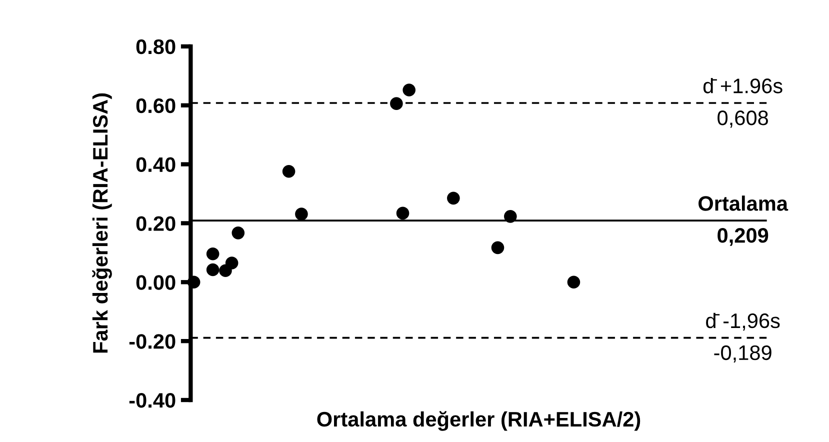 This screenshot has width=829, height=442. What do you see at coordinates (156, 223) in the screenshot?
I see `y-tick-label: 0.20` at bounding box center [156, 223].